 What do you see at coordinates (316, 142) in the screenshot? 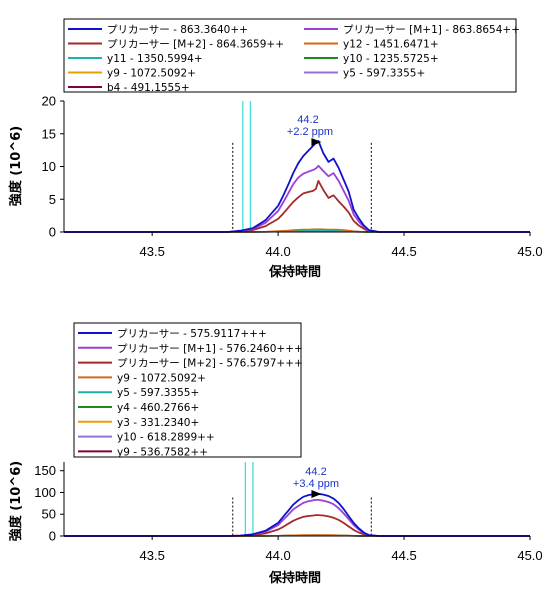
I see `chart-1-apex-marker` at bounding box center [316, 142].